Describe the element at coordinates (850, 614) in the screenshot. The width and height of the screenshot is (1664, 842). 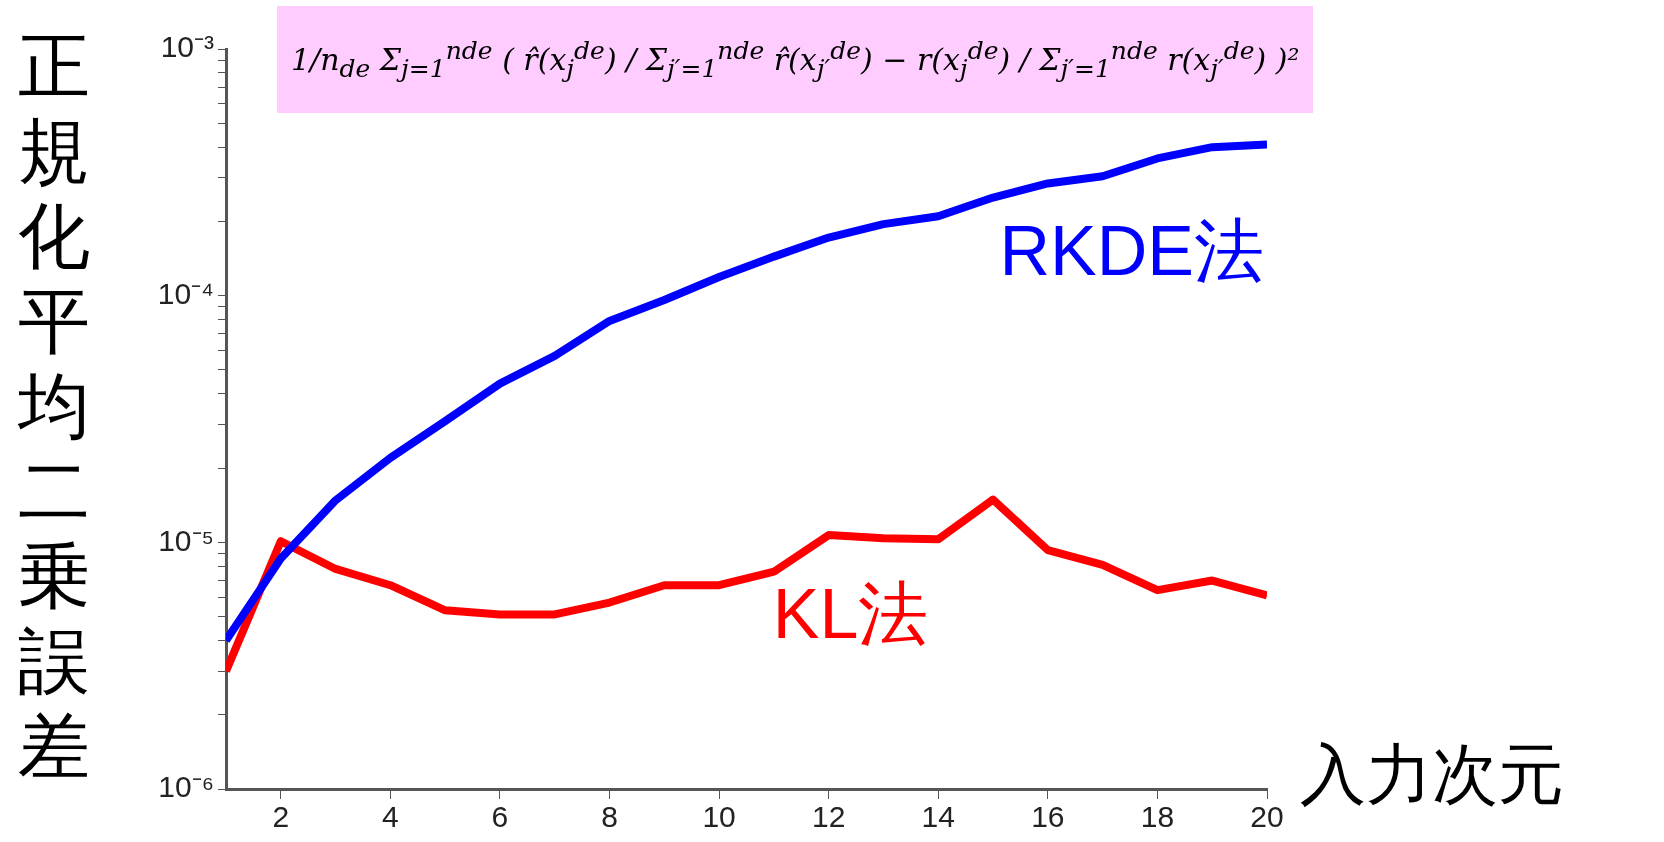
I see `series-label: KL法` at that location.